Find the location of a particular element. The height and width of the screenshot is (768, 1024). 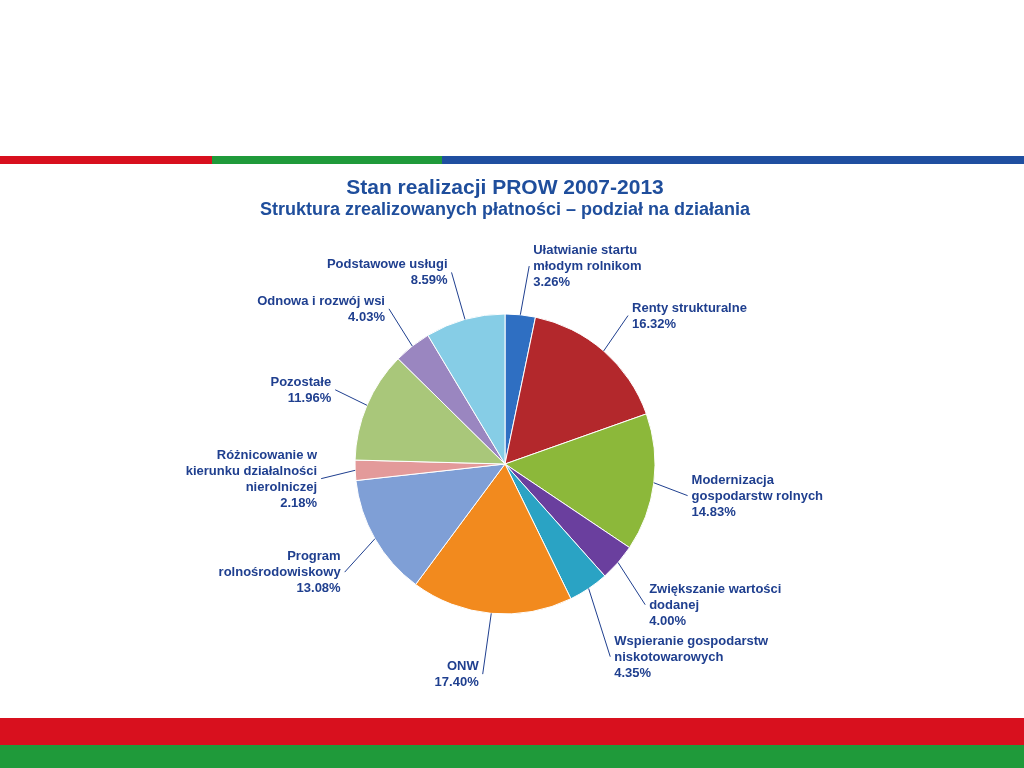

chart-title: Stan realizacji PROW 2007-2013 is located at coordinates (505, 186).